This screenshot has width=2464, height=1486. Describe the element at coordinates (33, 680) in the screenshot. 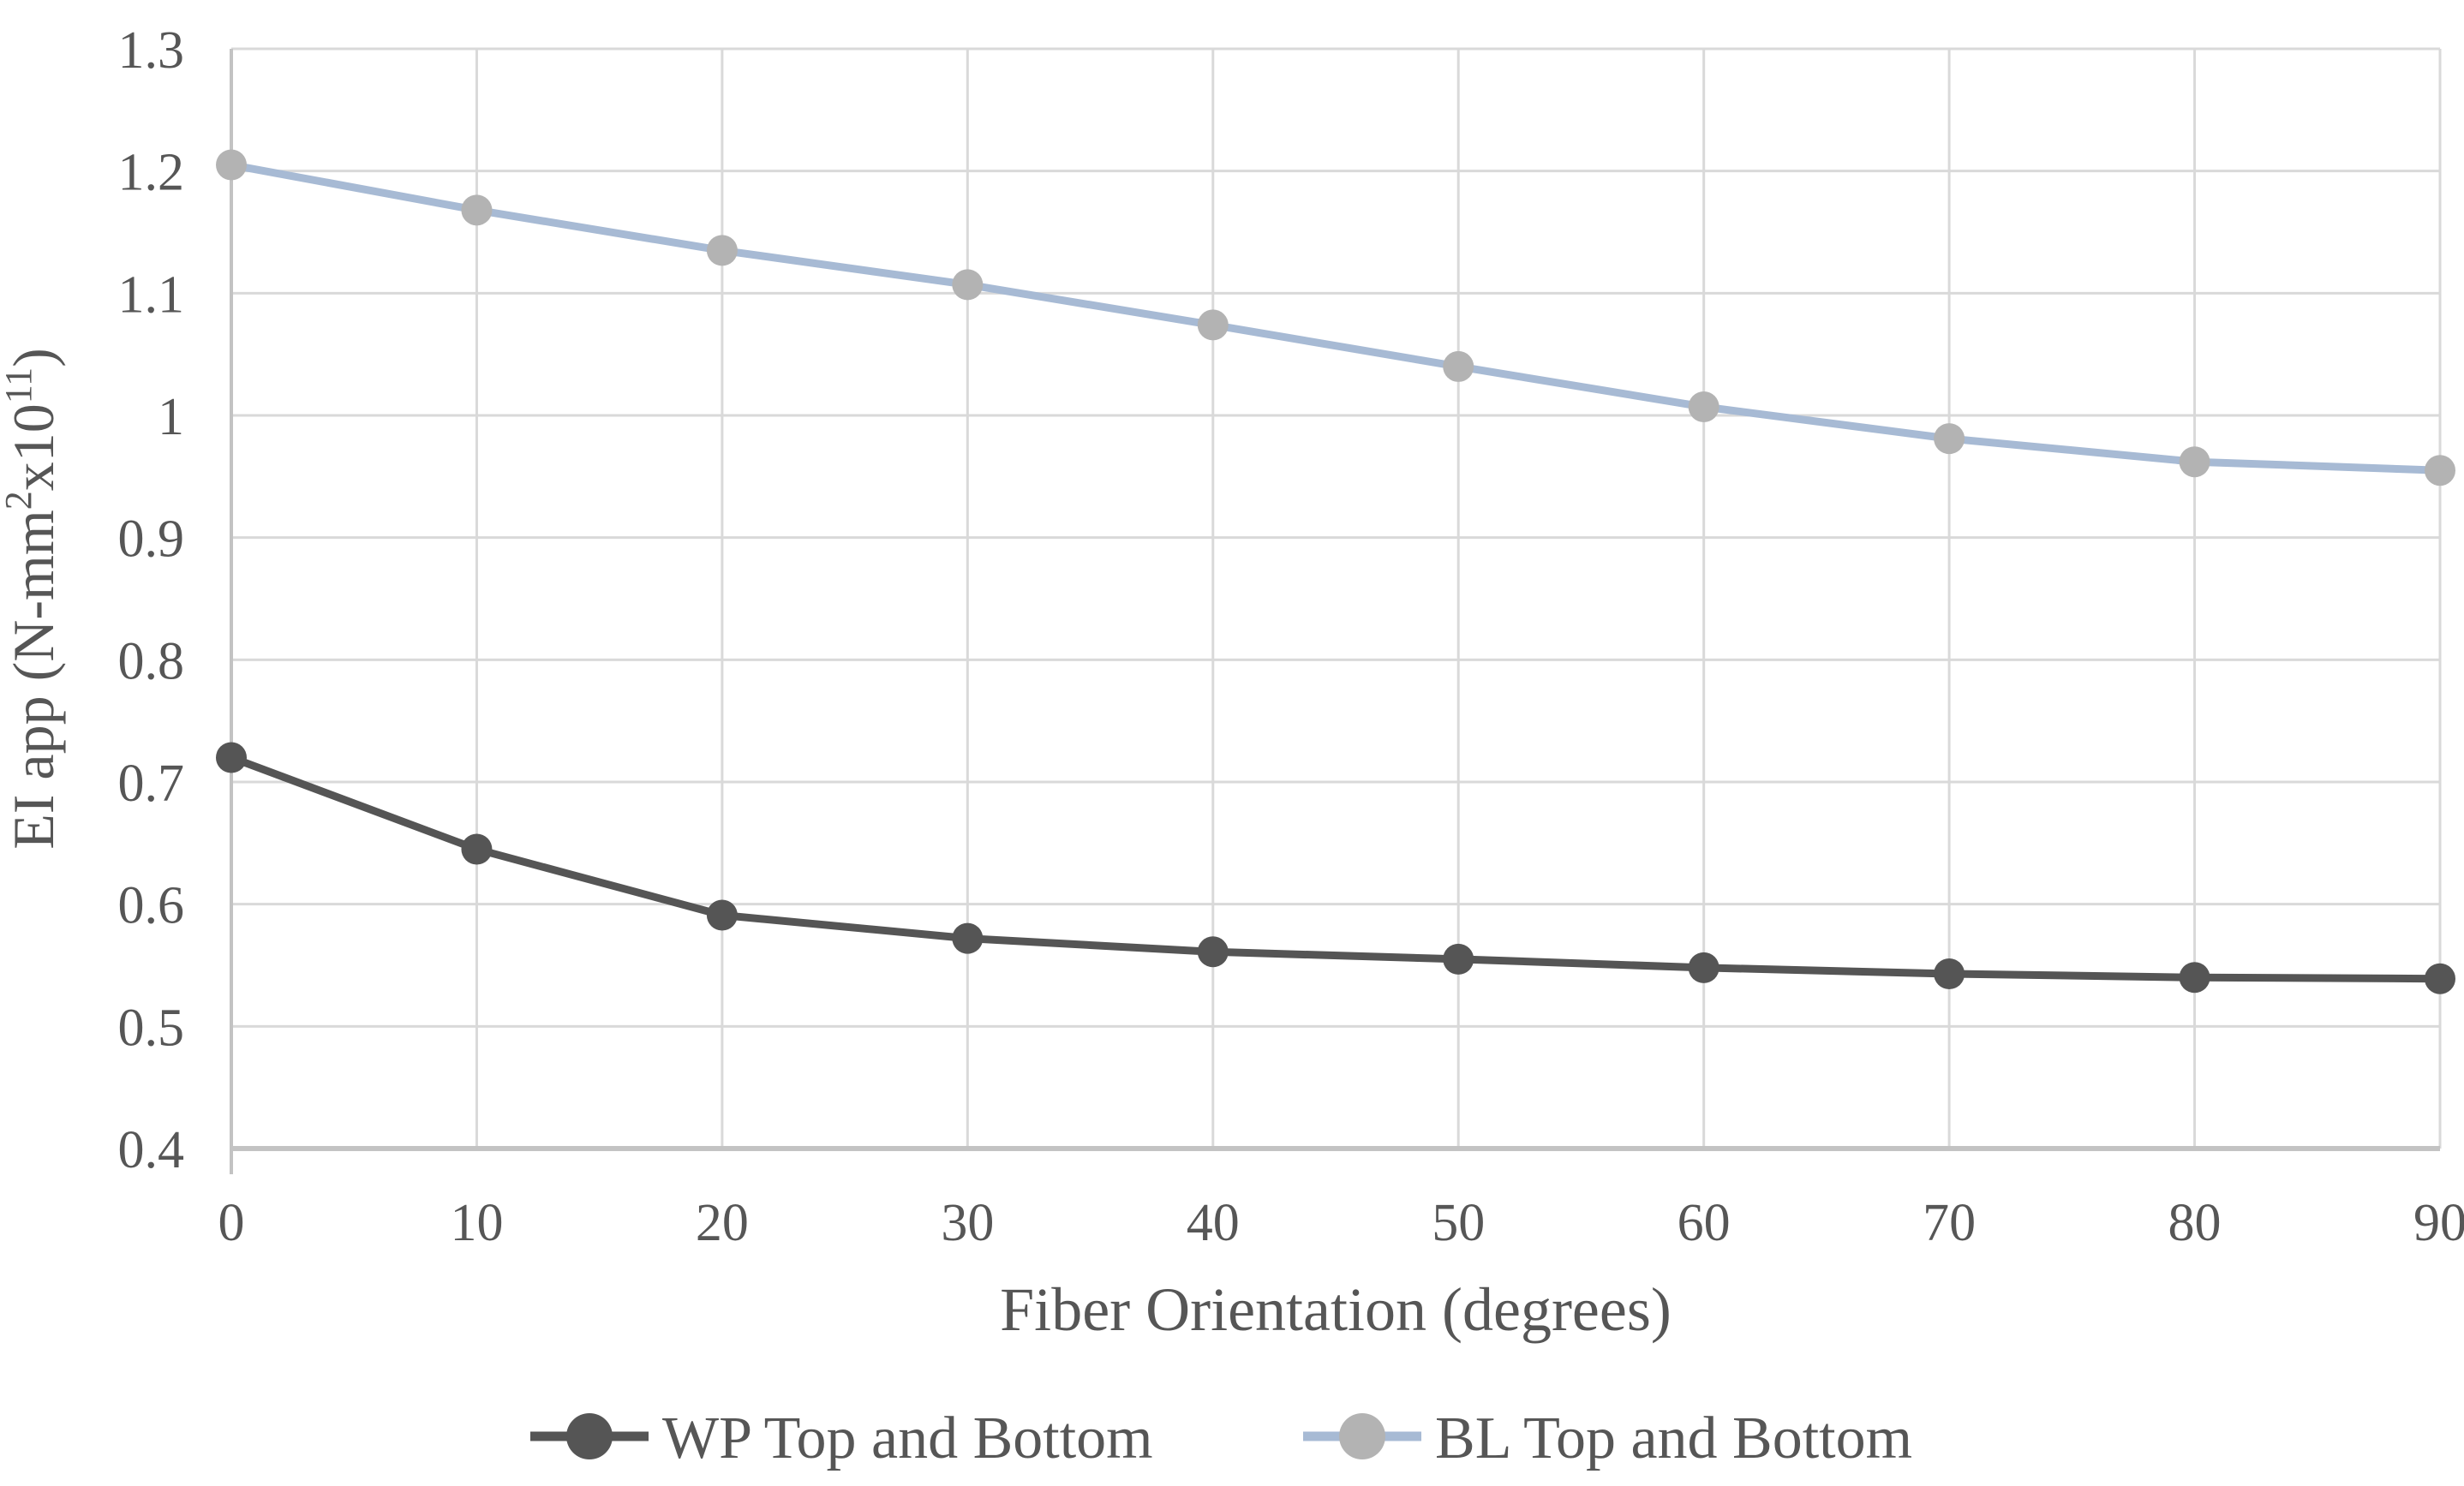

I see `y-axis-title-part: EI app (N-mm` at that location.